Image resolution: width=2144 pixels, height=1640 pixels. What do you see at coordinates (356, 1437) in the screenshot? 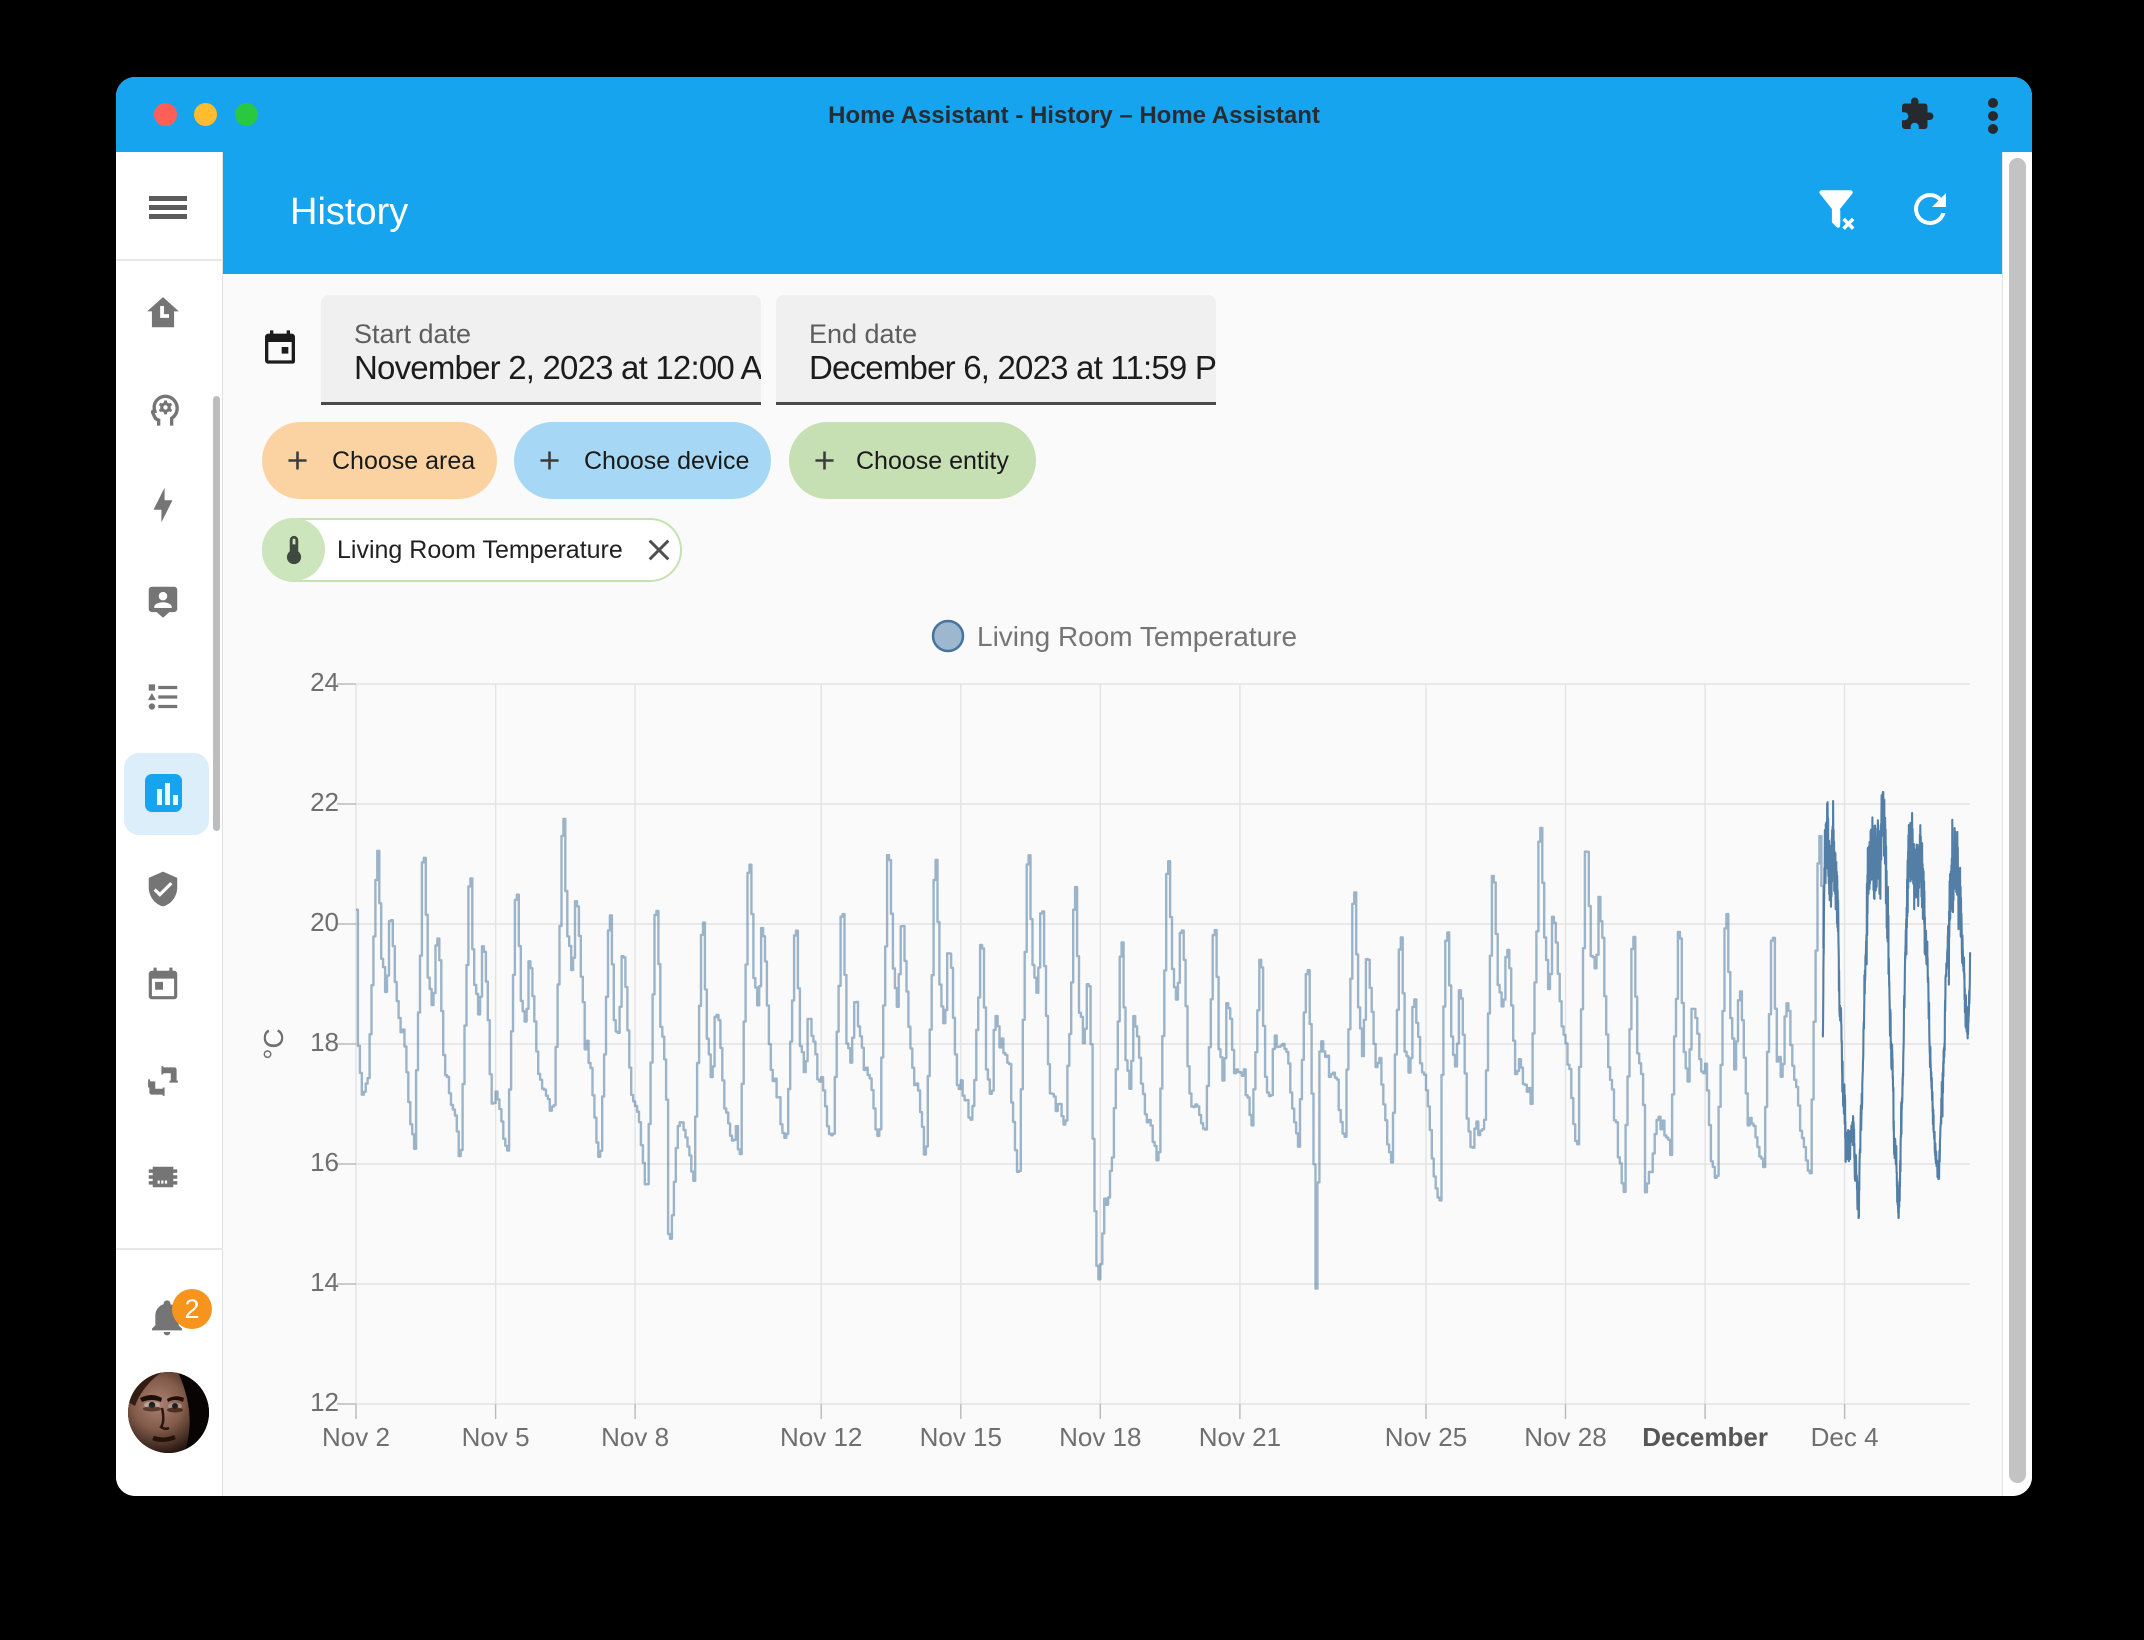
I see `svg-text: Nov 2` at bounding box center [356, 1437].